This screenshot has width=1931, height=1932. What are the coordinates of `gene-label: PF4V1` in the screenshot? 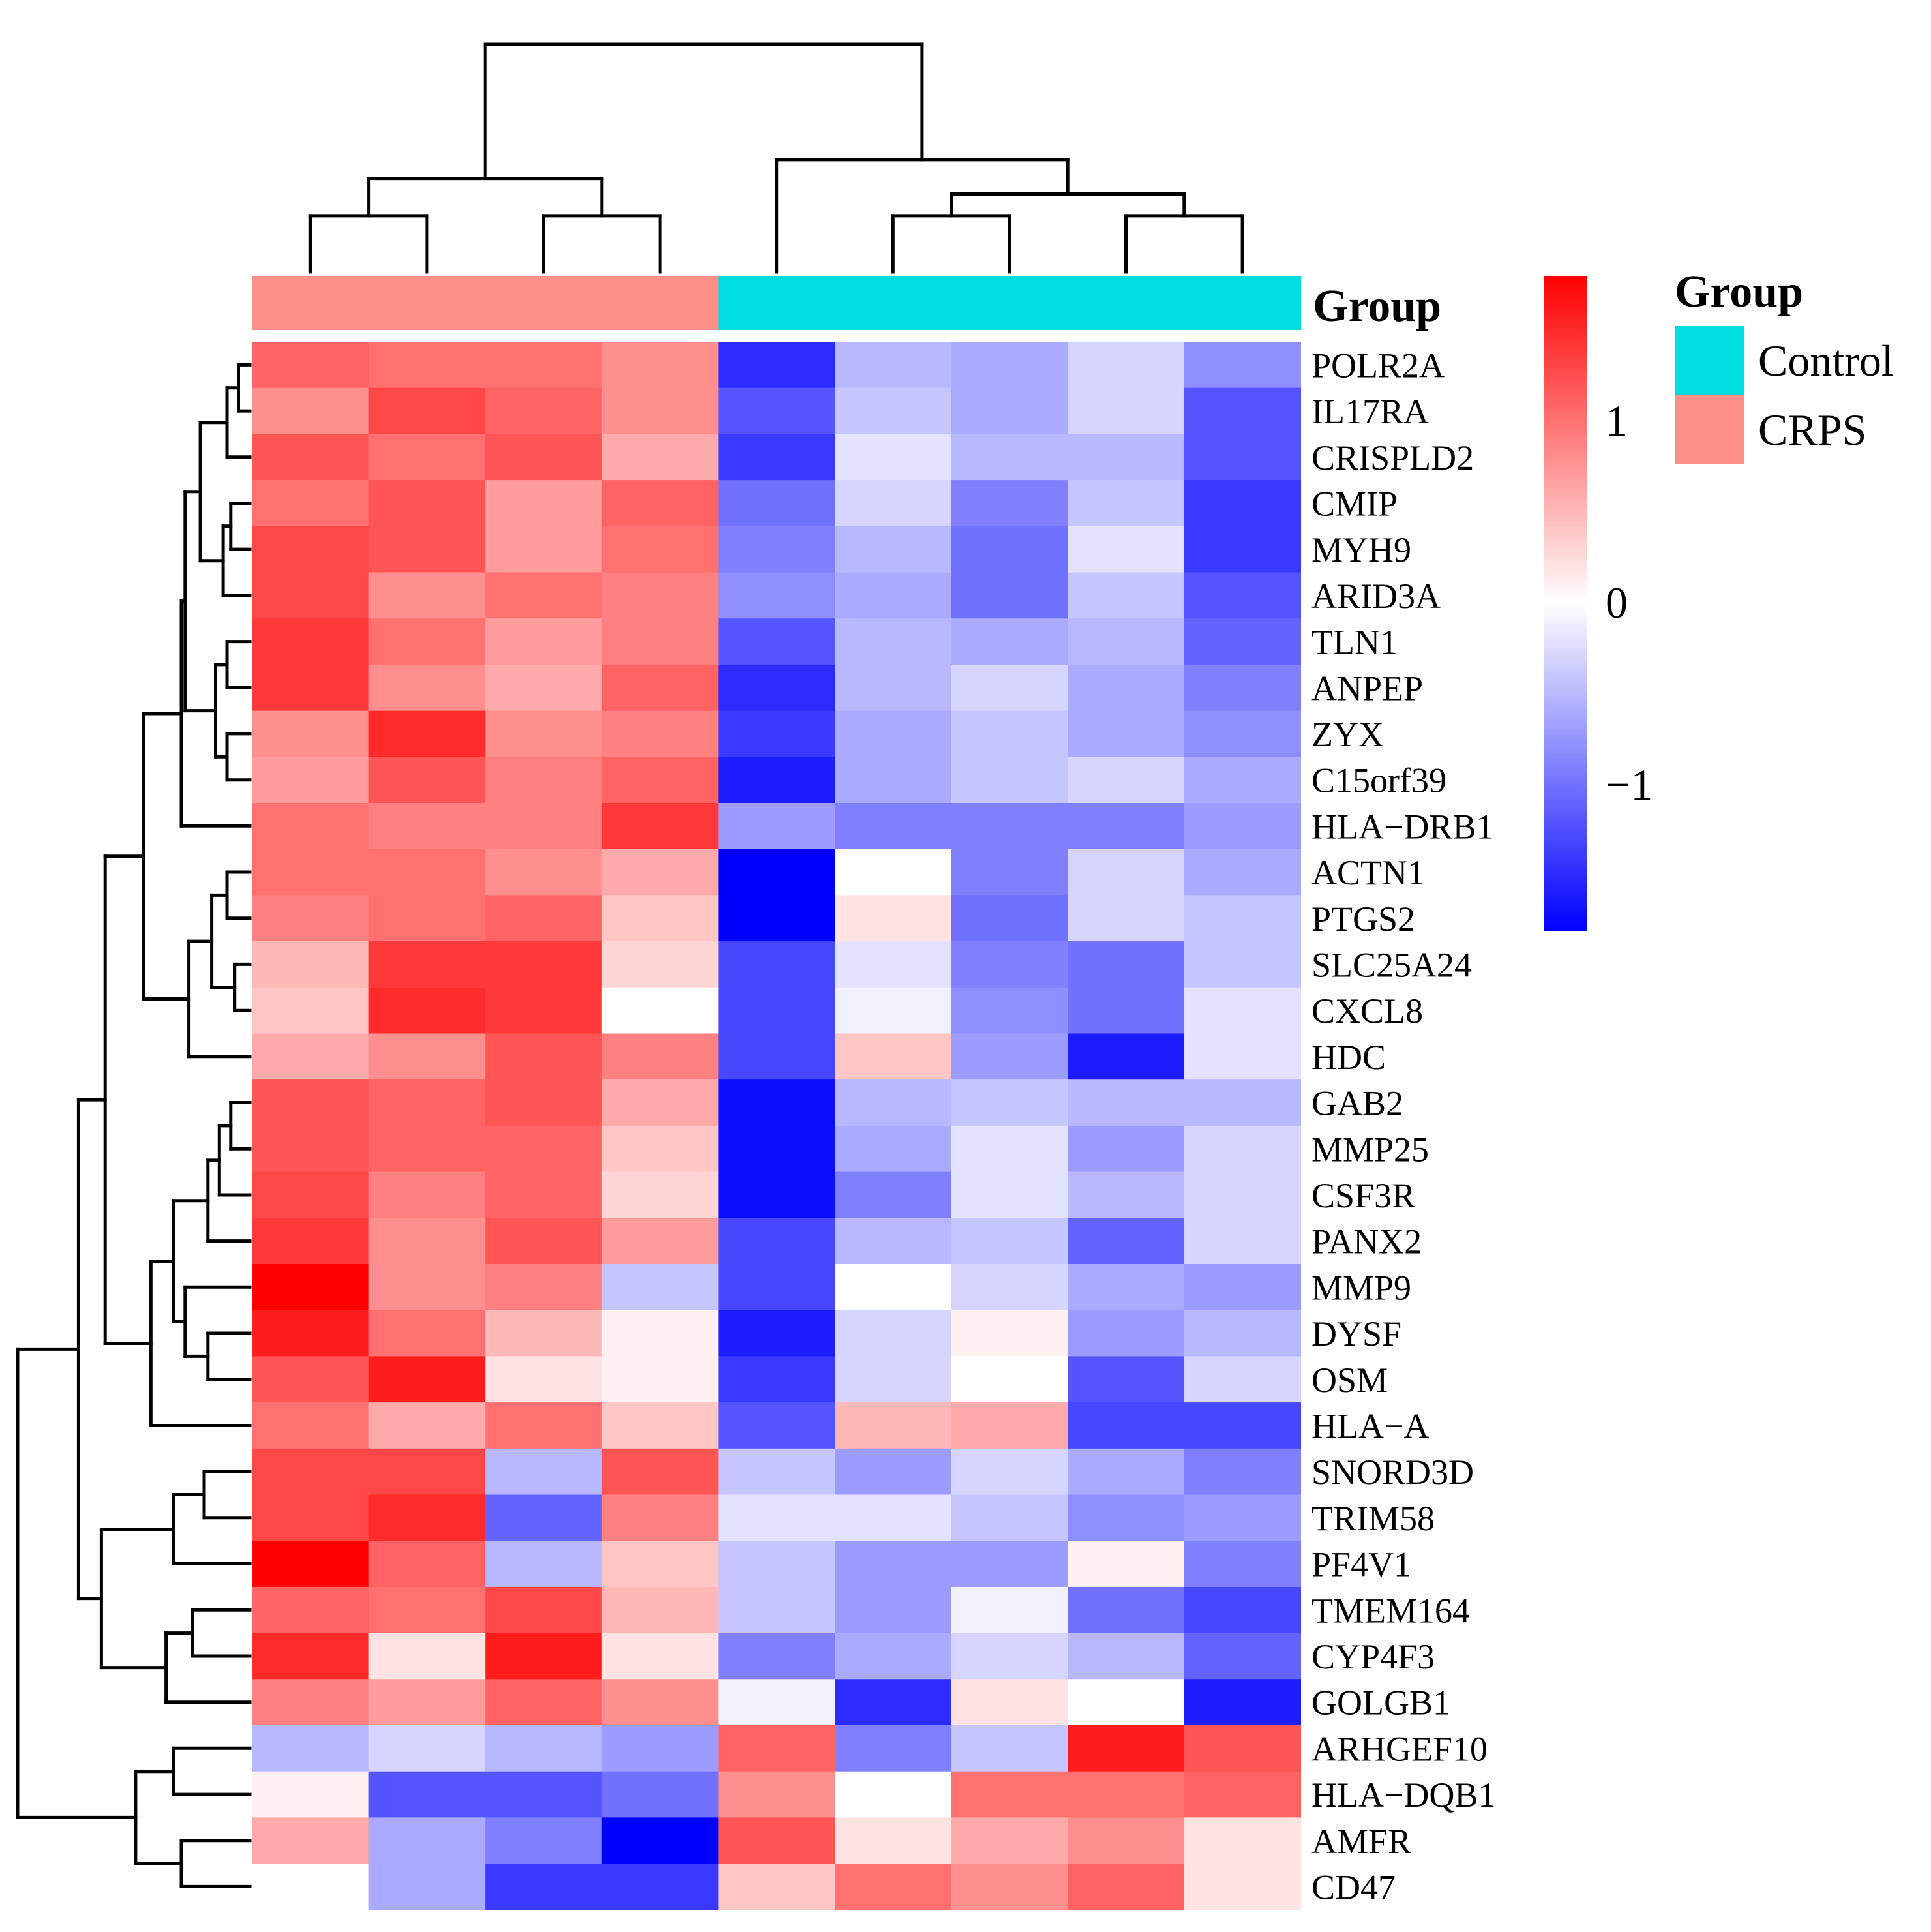 It's located at (1361, 1564).